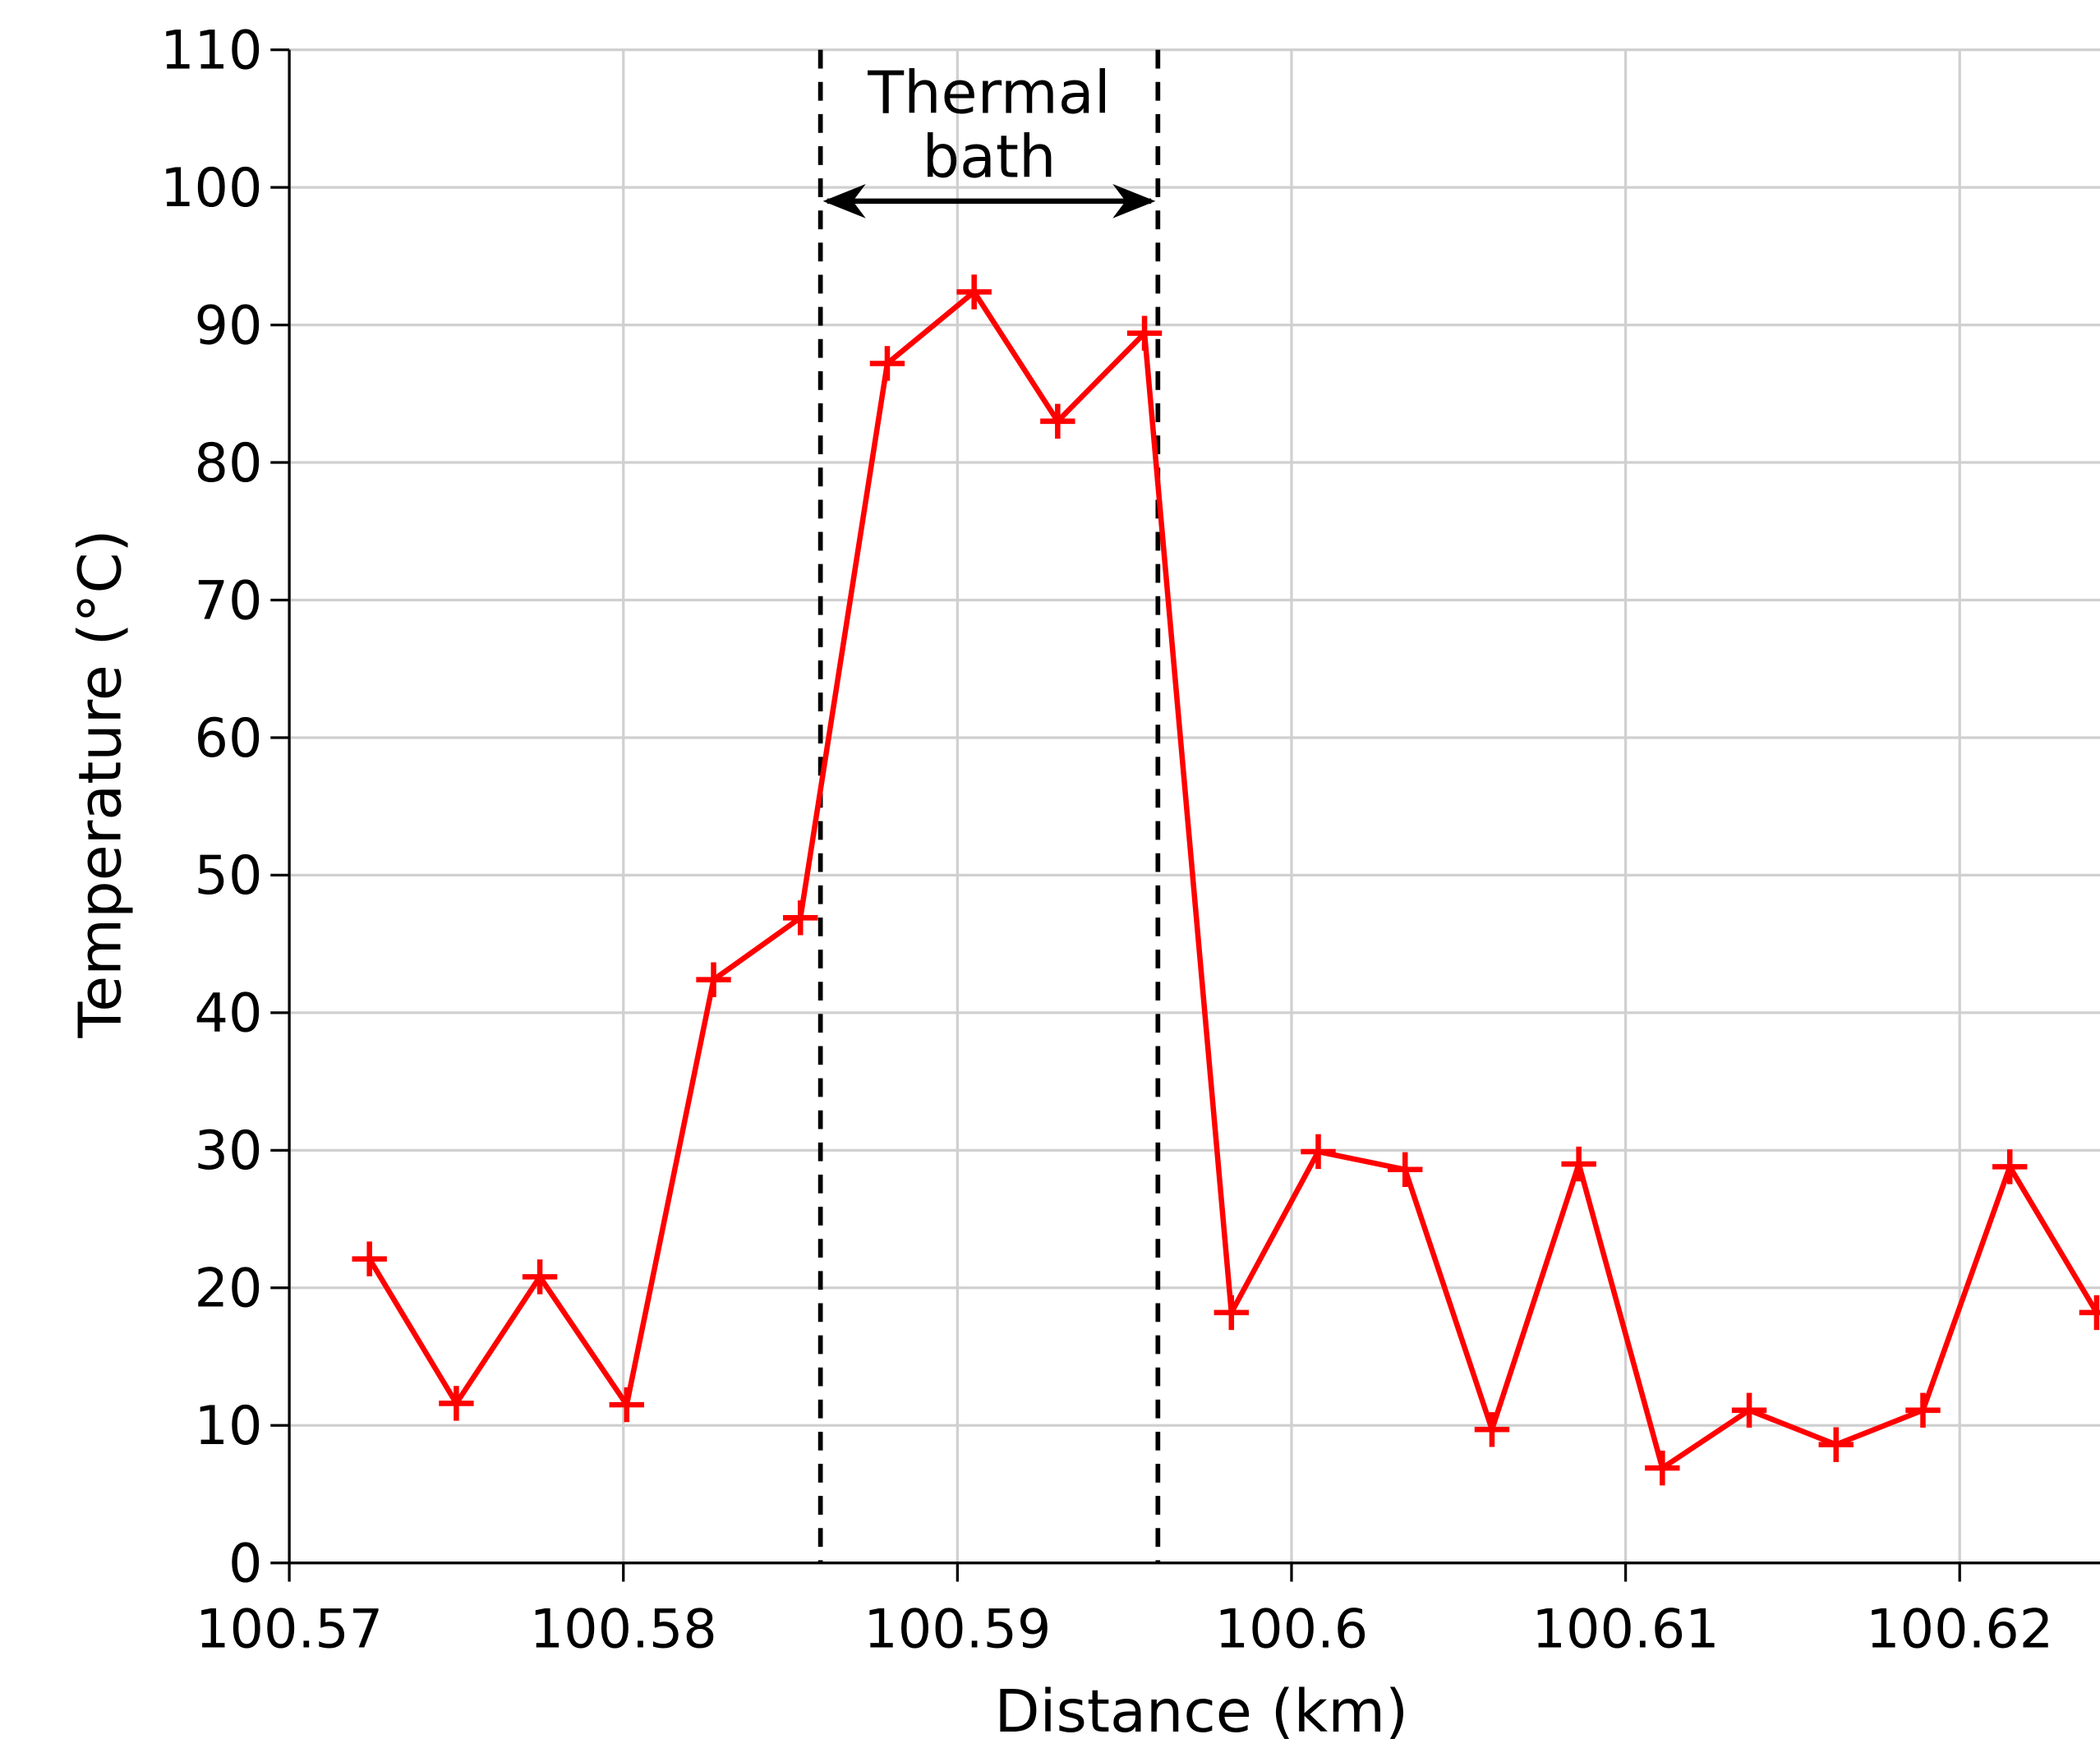  Describe the element at coordinates (1292, 1629) in the screenshot. I see `x-tick-label: 100.6` at that location.